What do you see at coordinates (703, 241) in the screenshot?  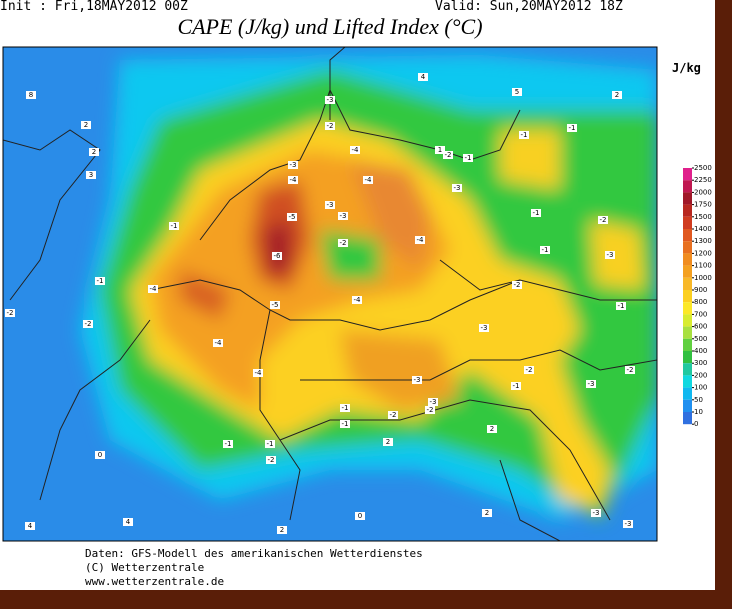 I see `colorbar-tick-label: 1300` at bounding box center [703, 241].